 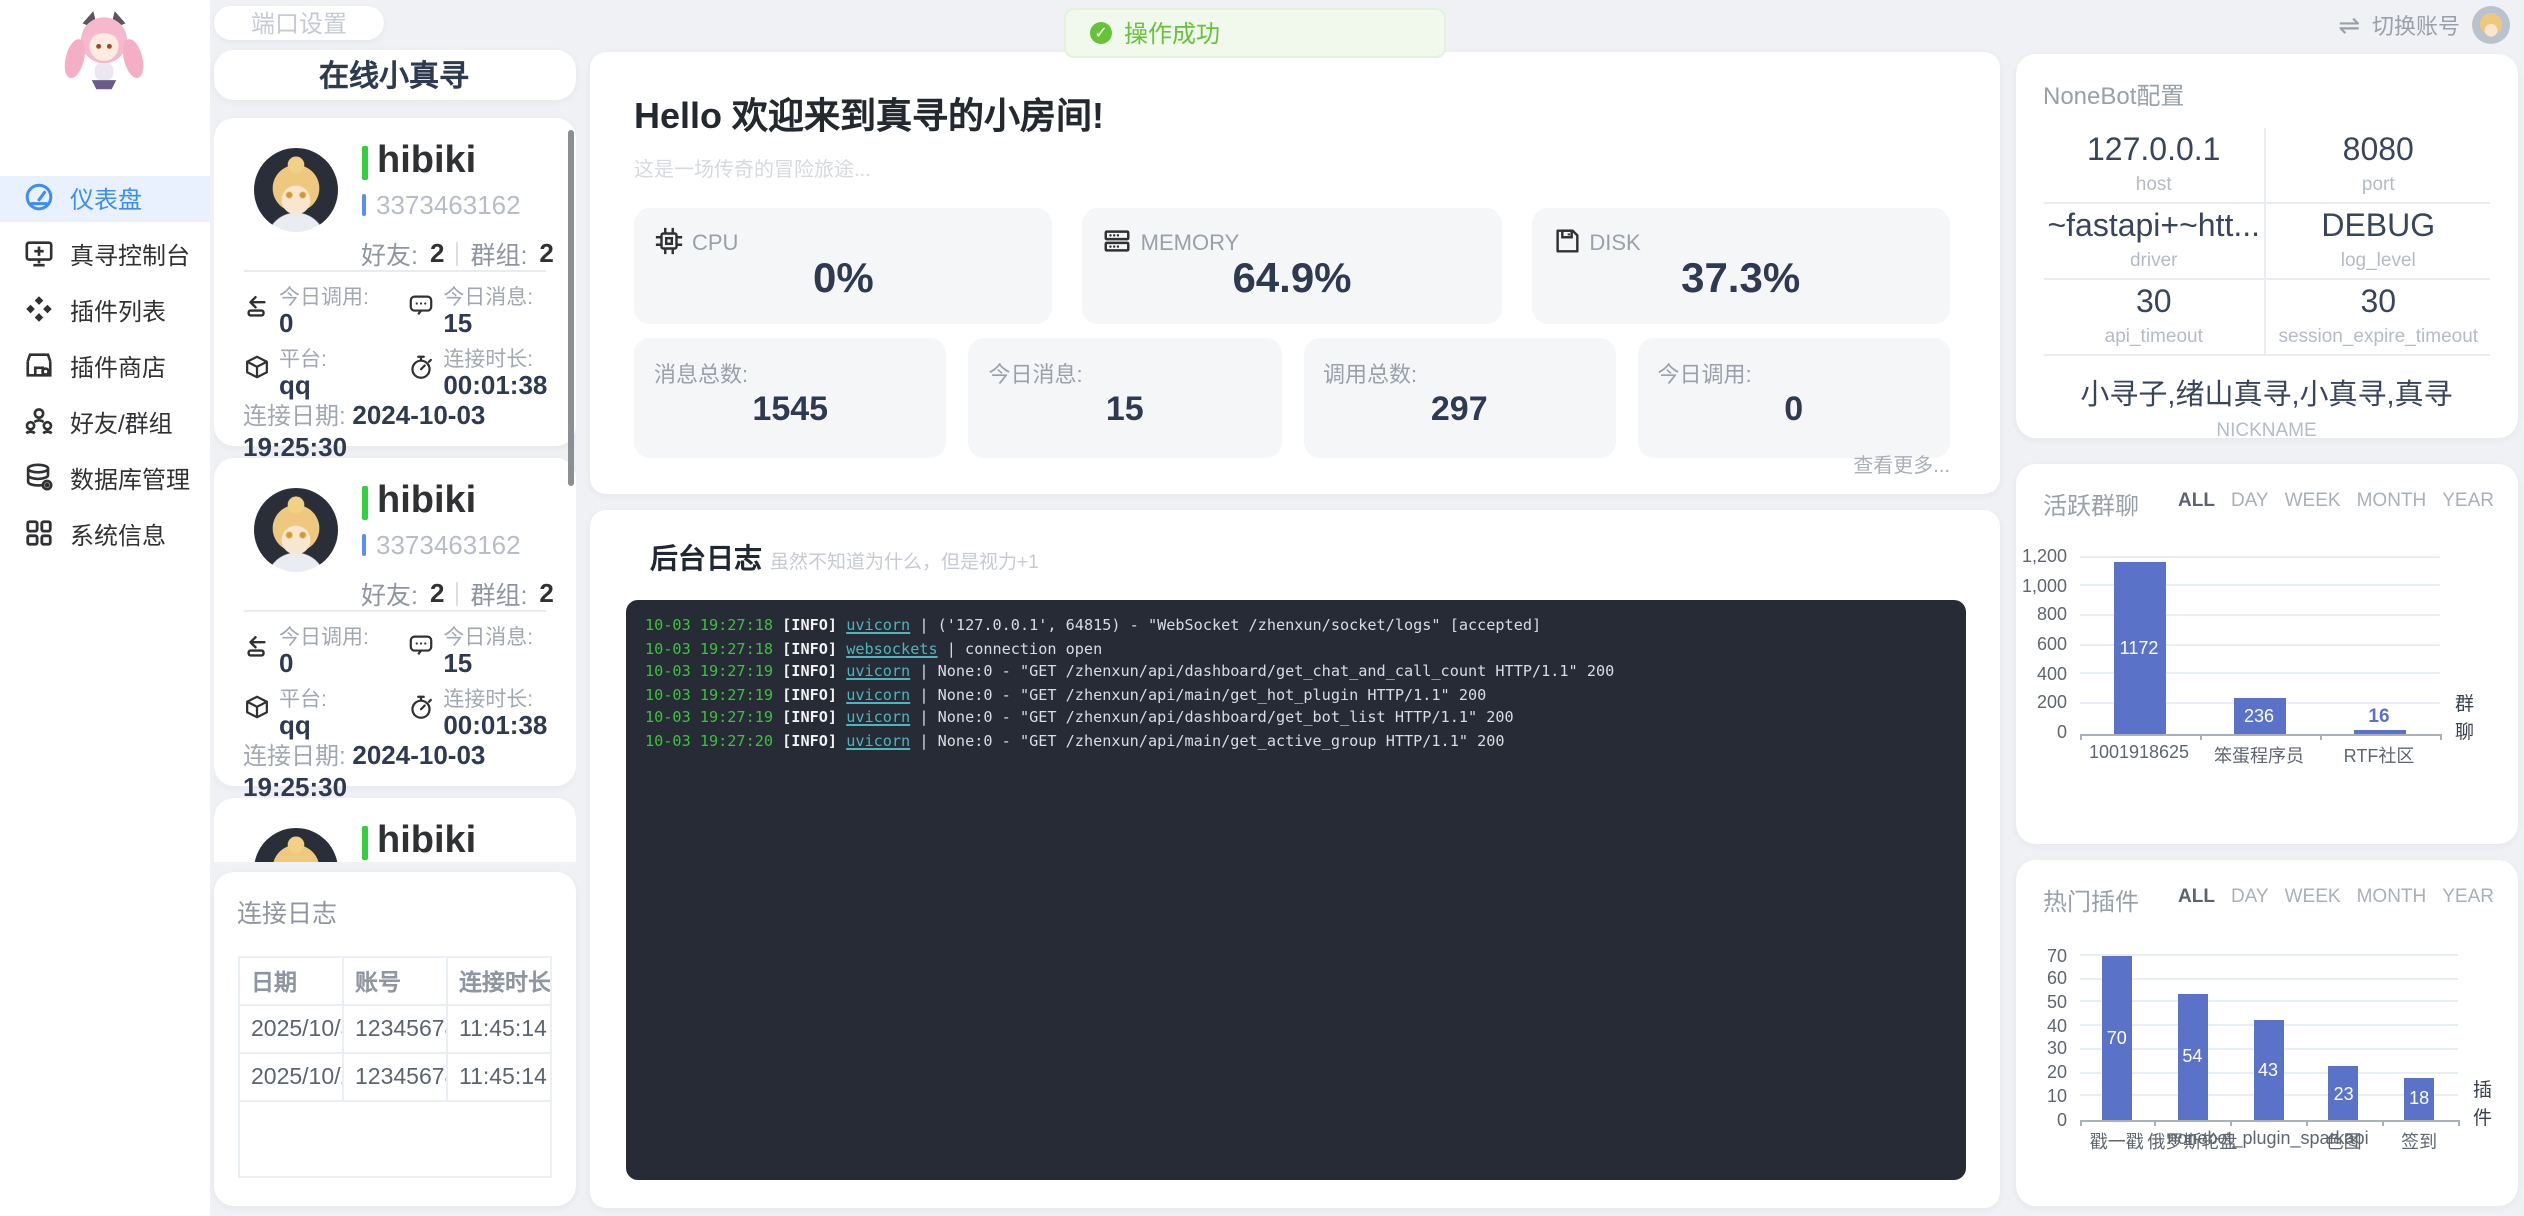 What do you see at coordinates (715, 243) in the screenshot?
I see `stat-label: CPU` at bounding box center [715, 243].